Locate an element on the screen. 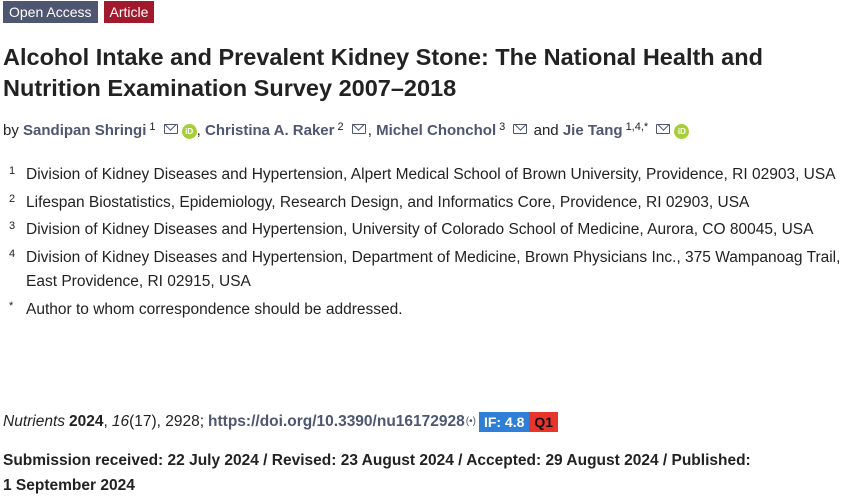 This screenshot has height=498, width=855. author-link-raker: Christina A. Raker is located at coordinates (270, 130).